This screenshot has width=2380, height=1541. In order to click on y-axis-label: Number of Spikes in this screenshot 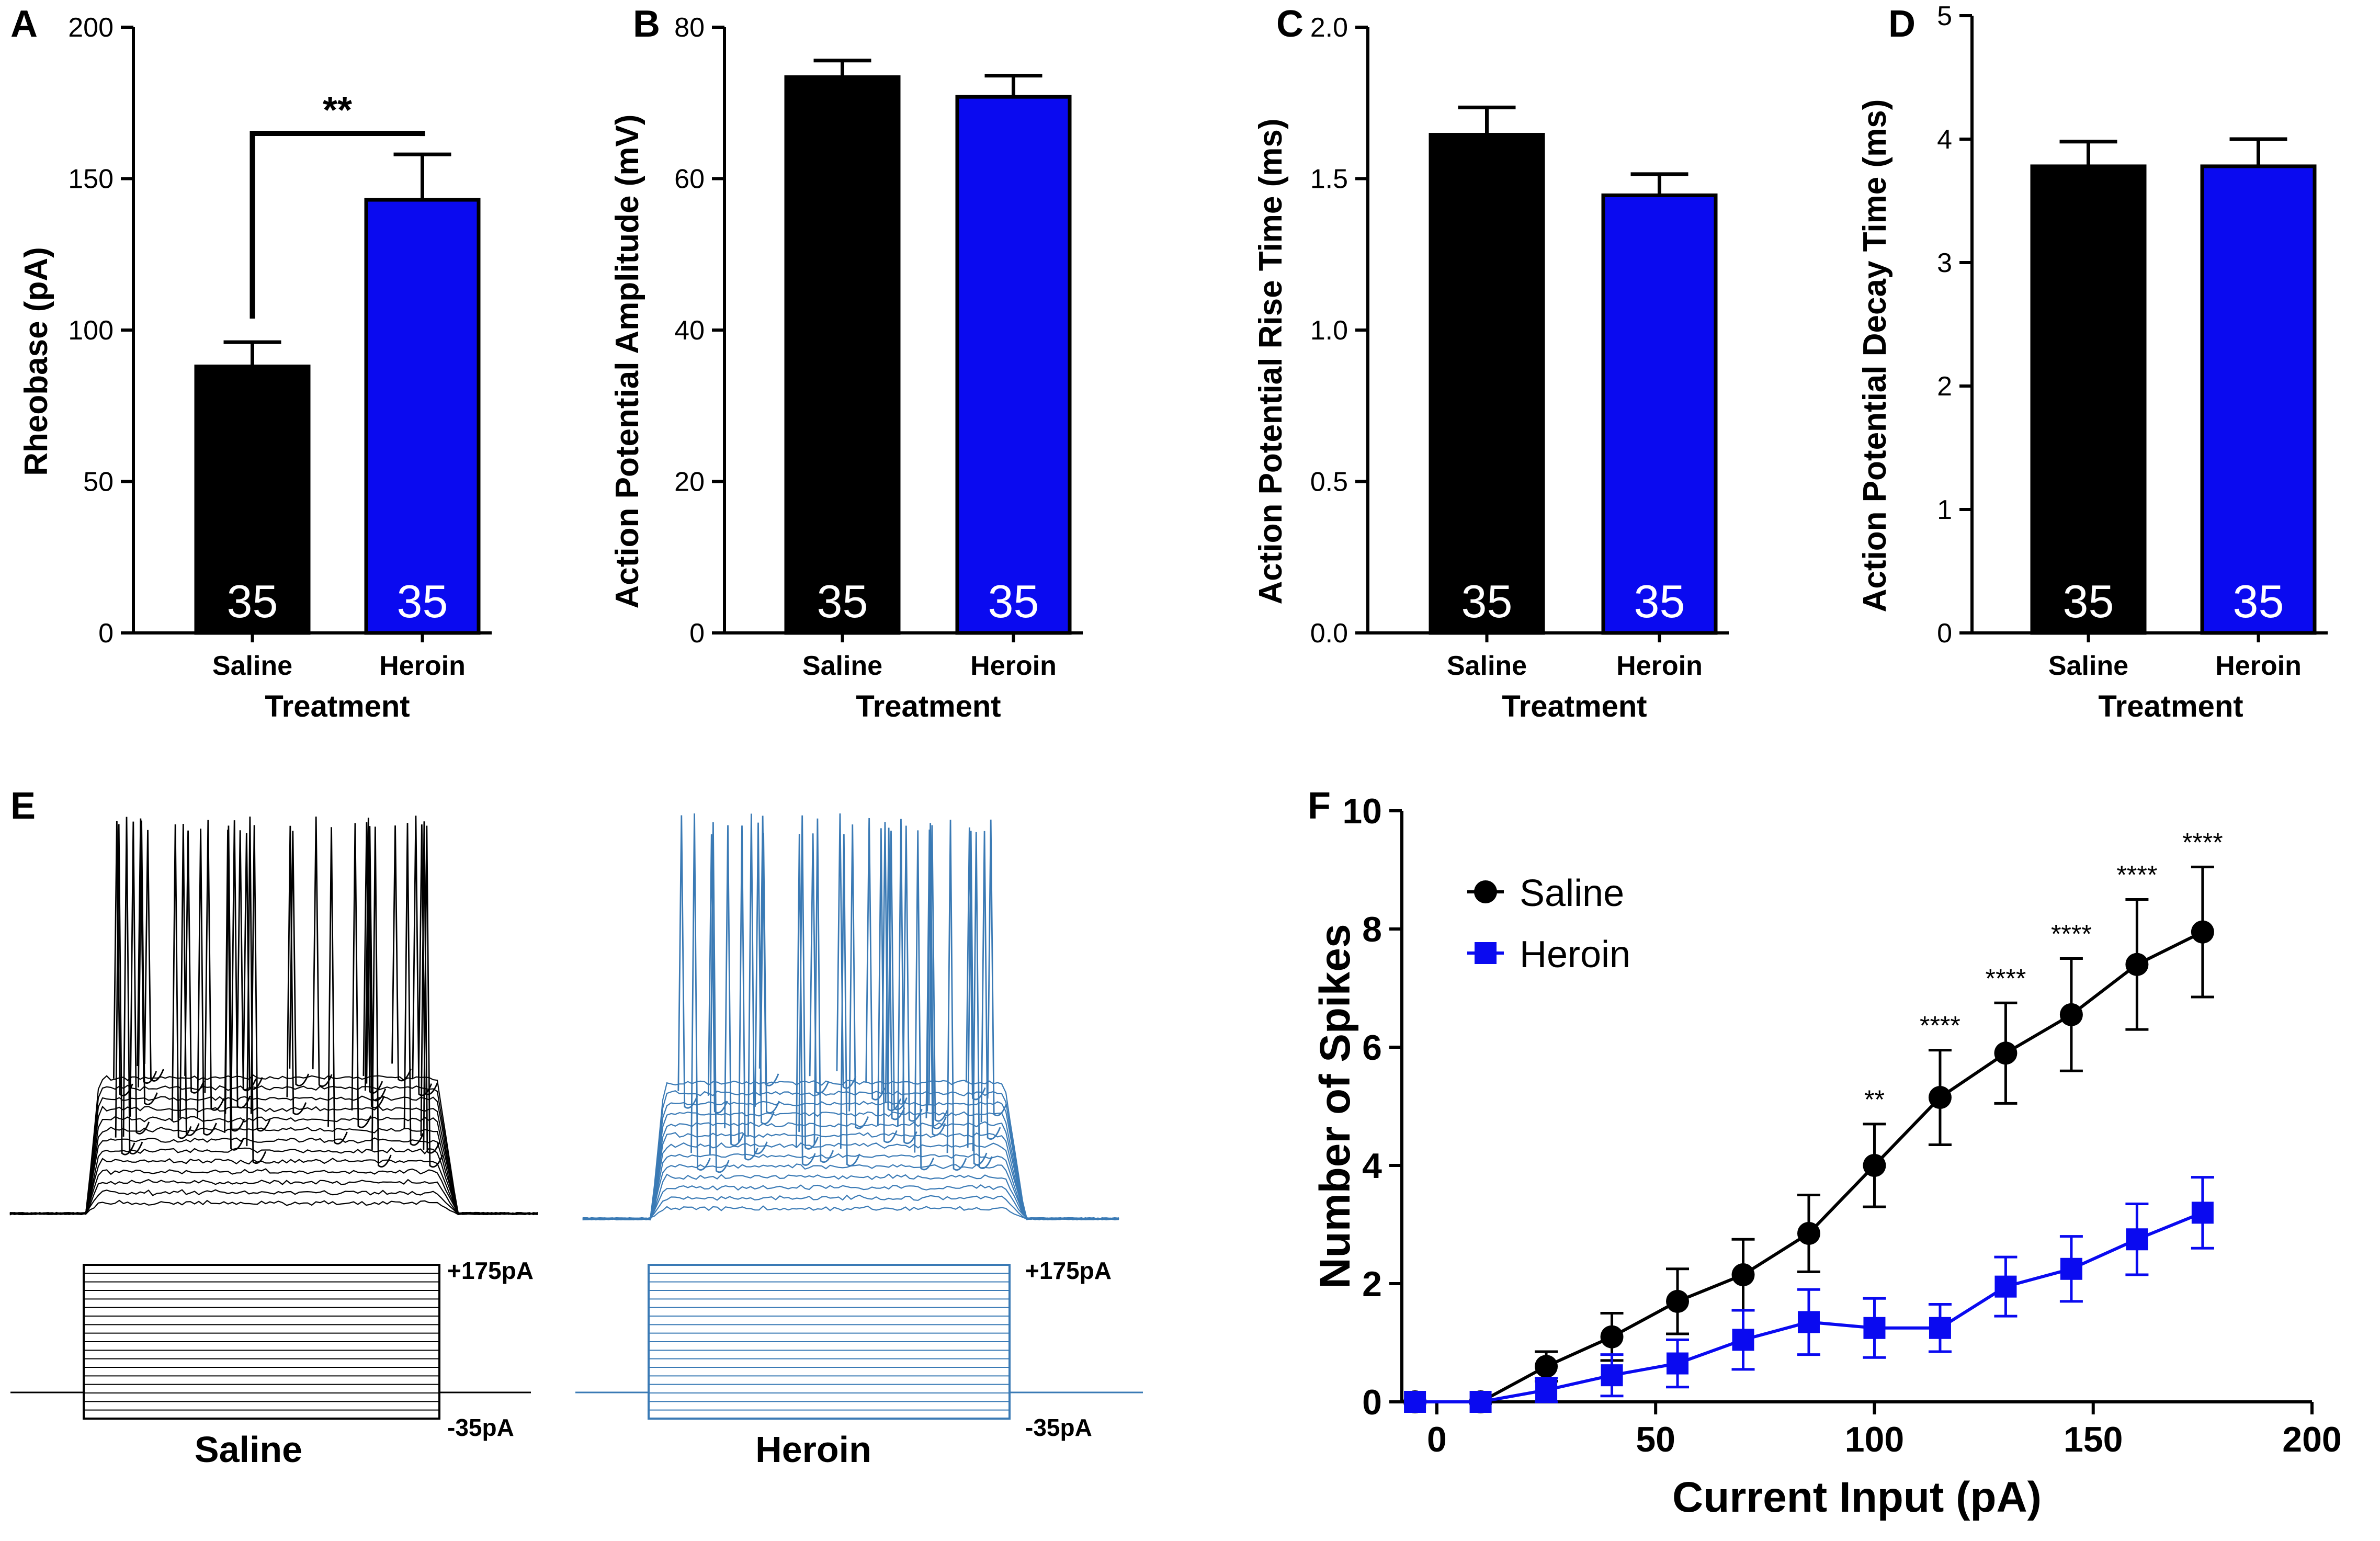, I will do `click(1335, 1106)`.